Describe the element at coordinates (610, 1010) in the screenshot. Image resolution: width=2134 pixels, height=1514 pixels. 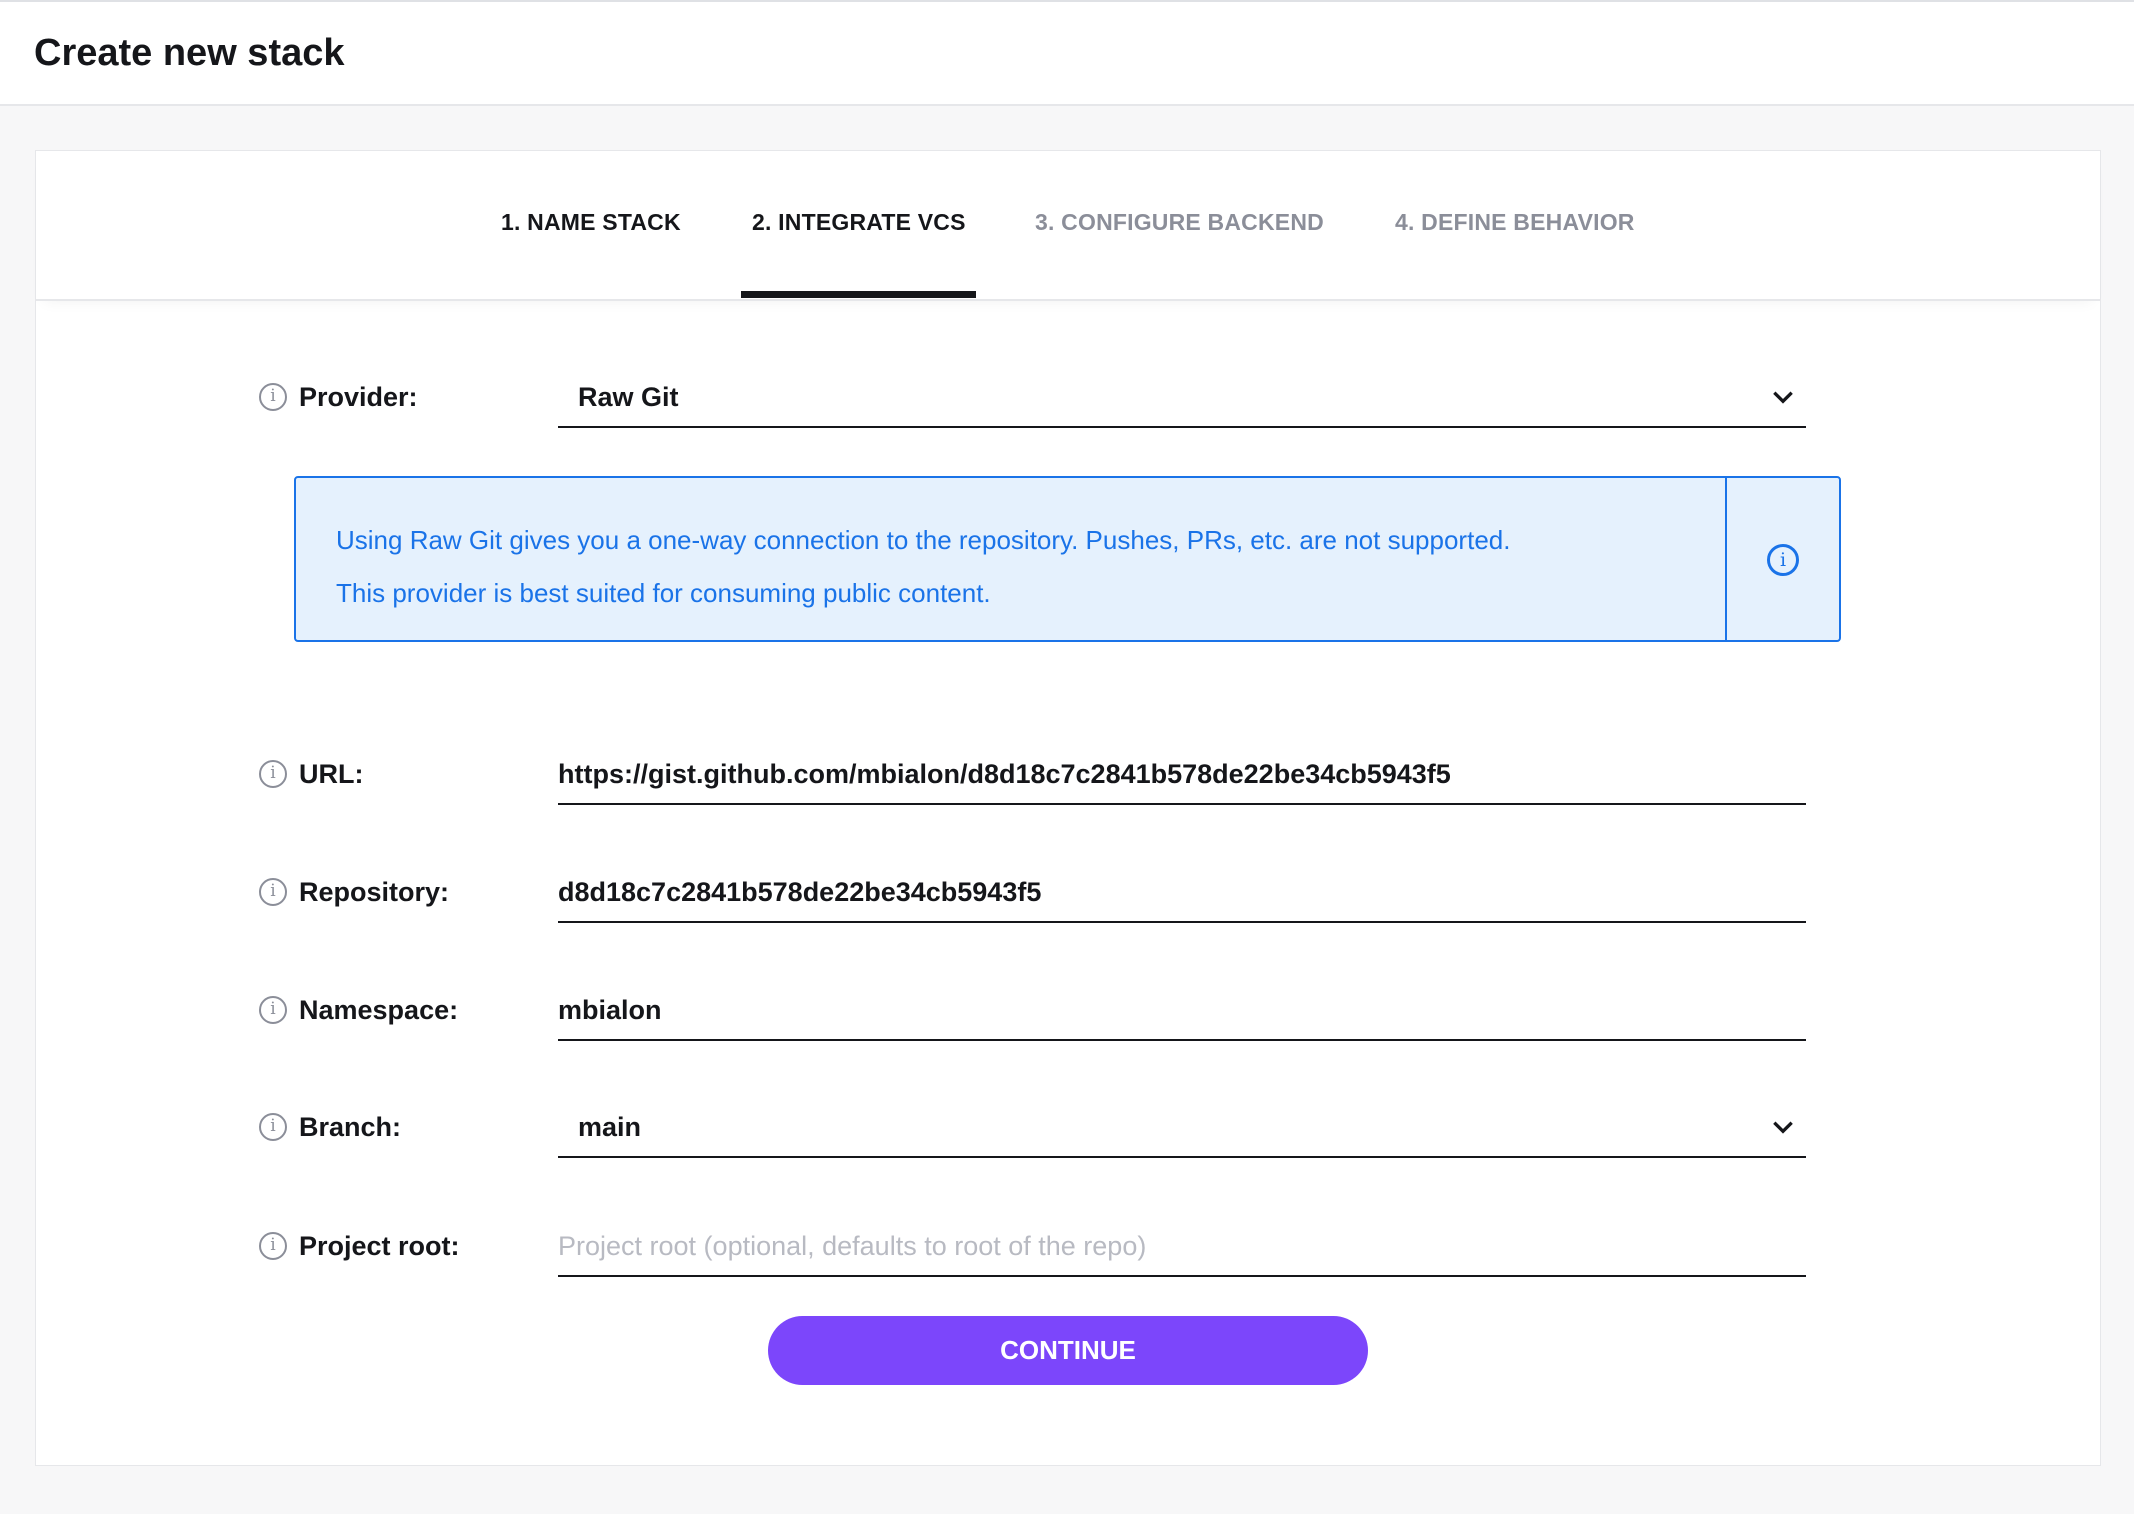
I see `namespace-value: mbialon` at that location.